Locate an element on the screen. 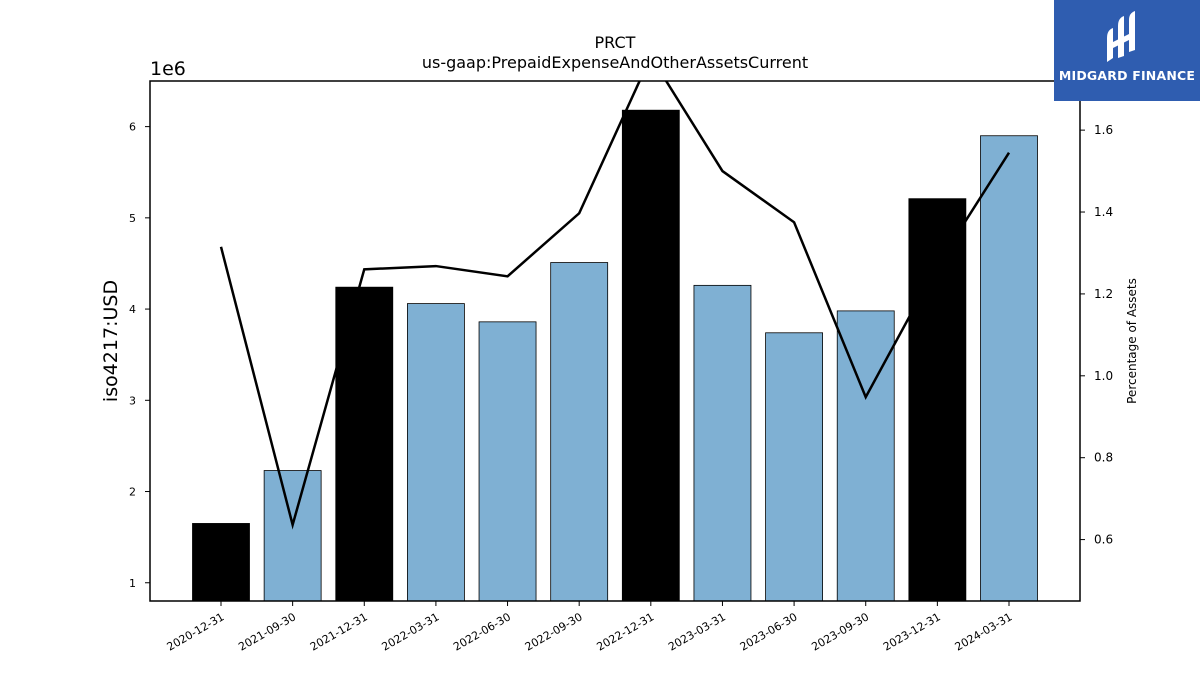 The height and width of the screenshot is (675, 1200). y2-tick-label: 1.6 is located at coordinates (1103, 130).